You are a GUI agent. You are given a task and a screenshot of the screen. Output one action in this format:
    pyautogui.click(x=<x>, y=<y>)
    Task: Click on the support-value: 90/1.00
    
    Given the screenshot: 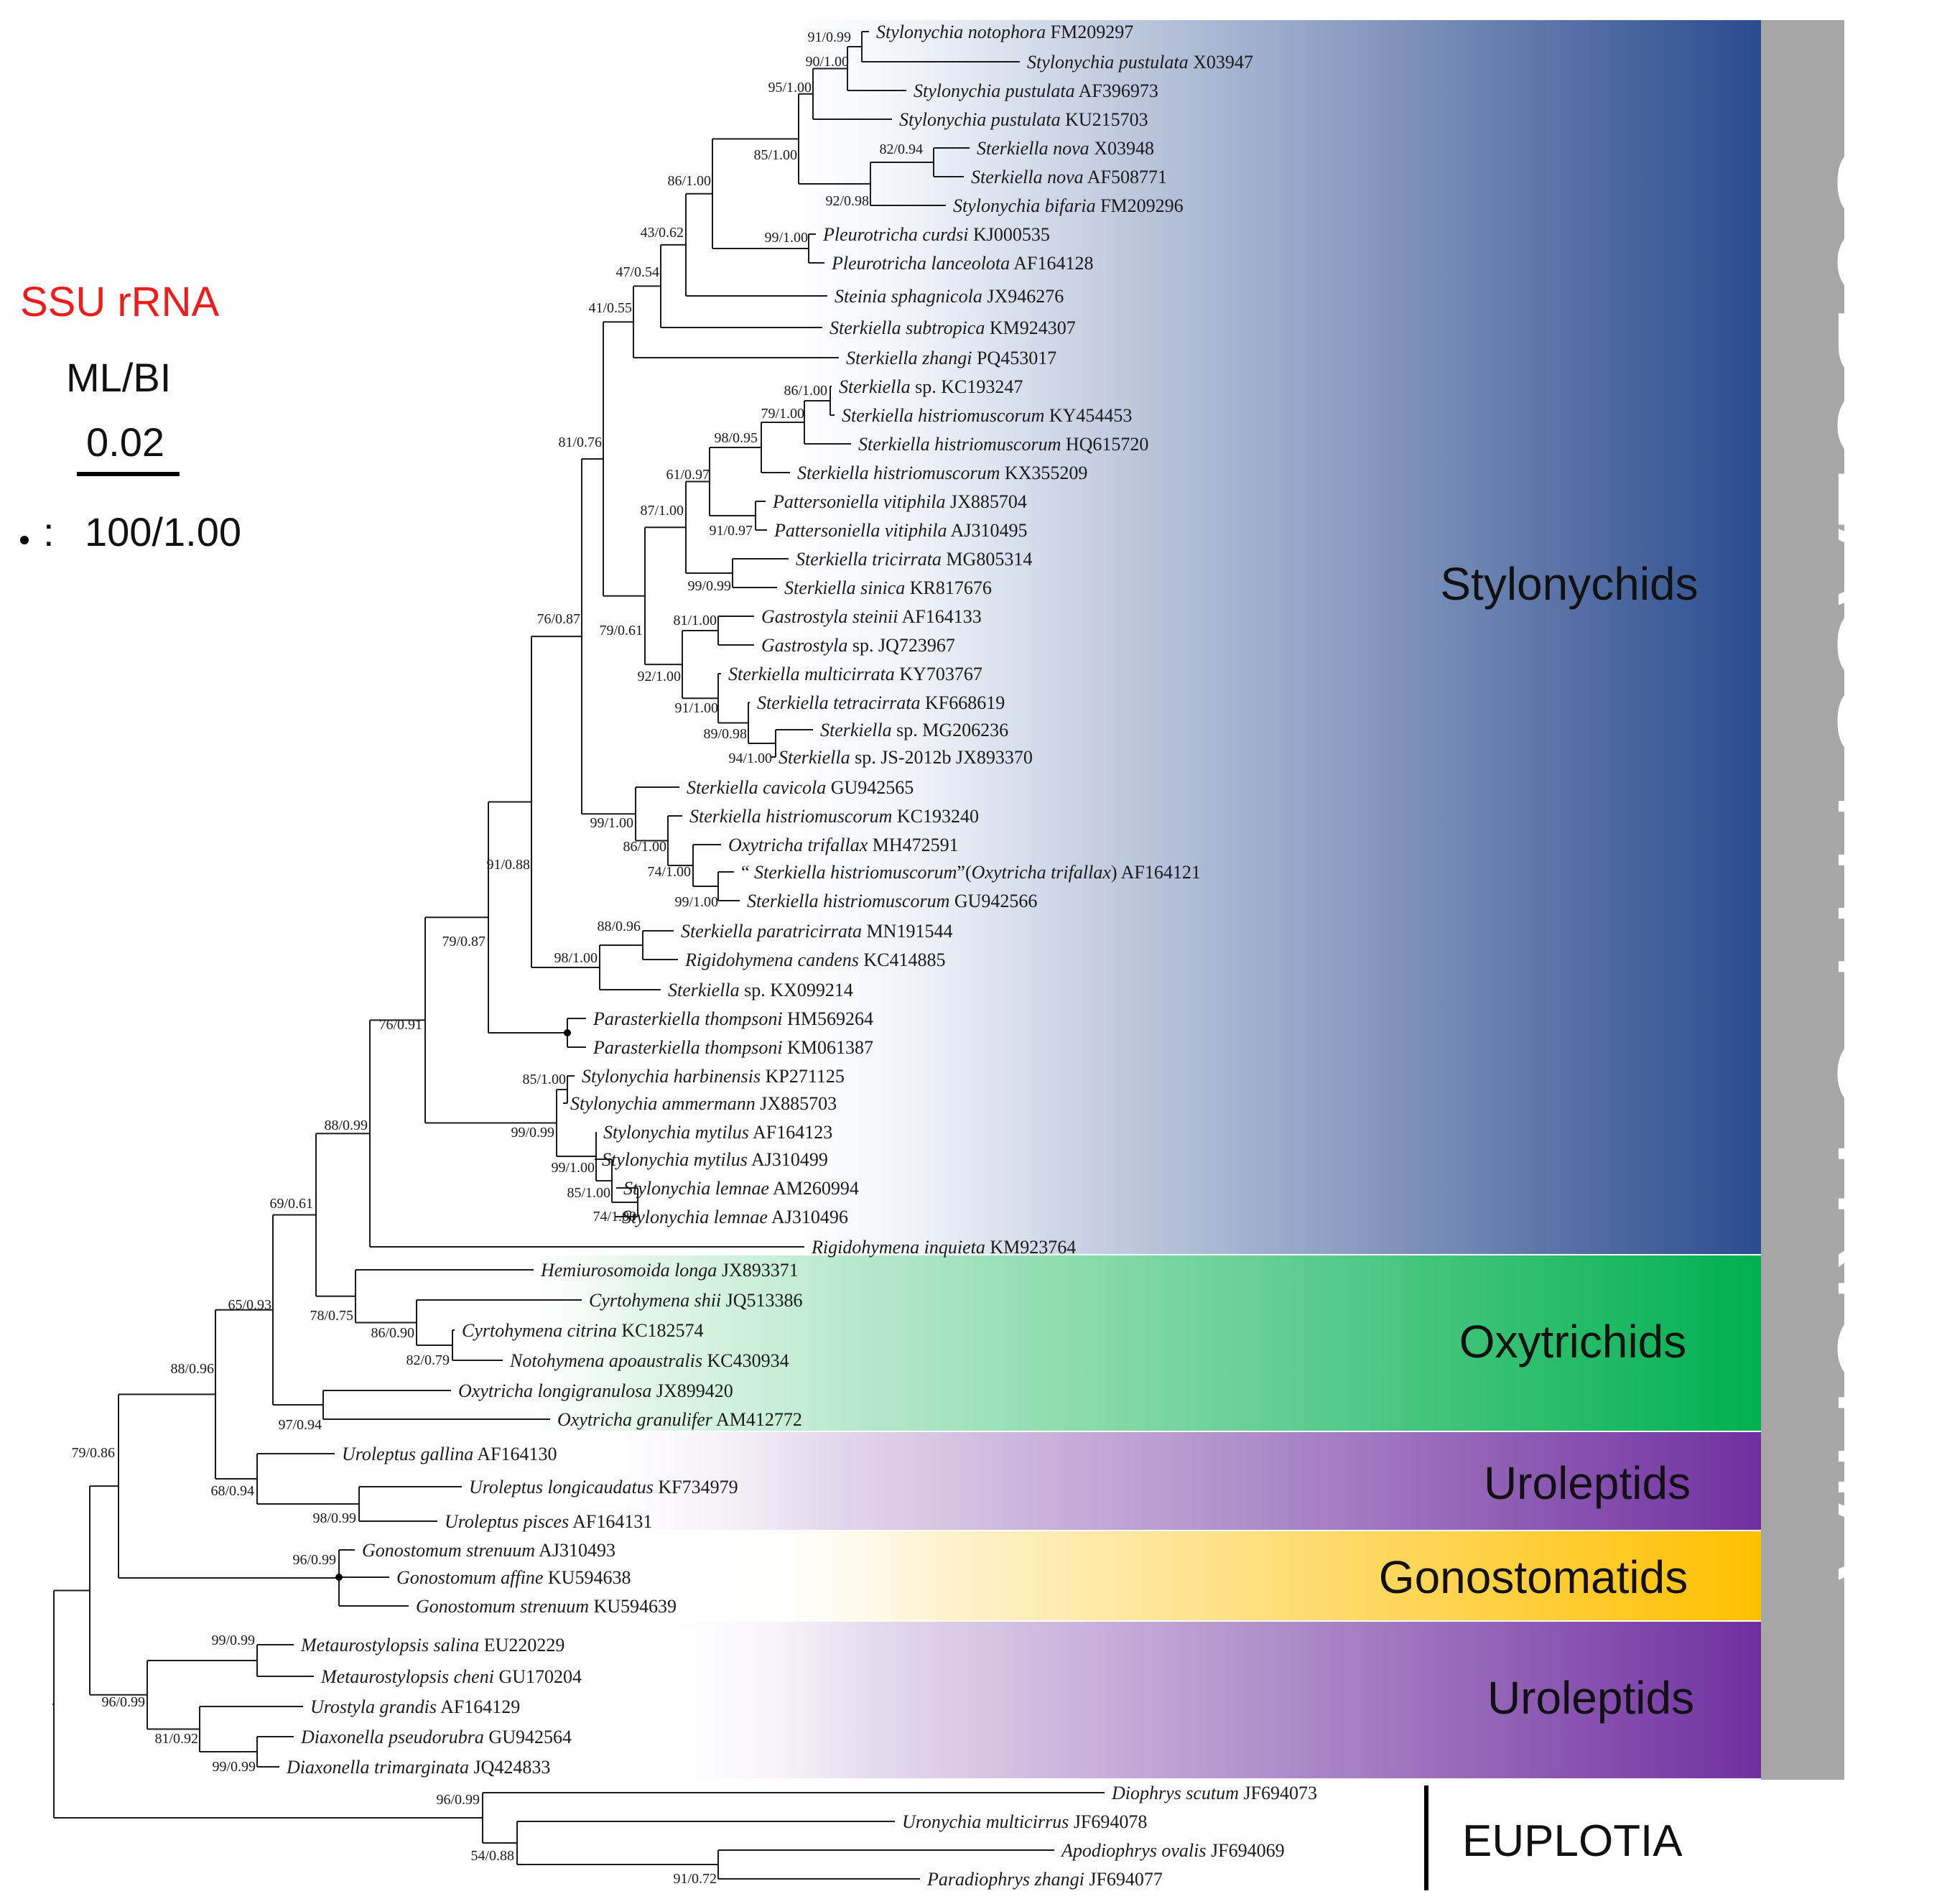 What is the action you would take?
    pyautogui.click(x=827, y=62)
    